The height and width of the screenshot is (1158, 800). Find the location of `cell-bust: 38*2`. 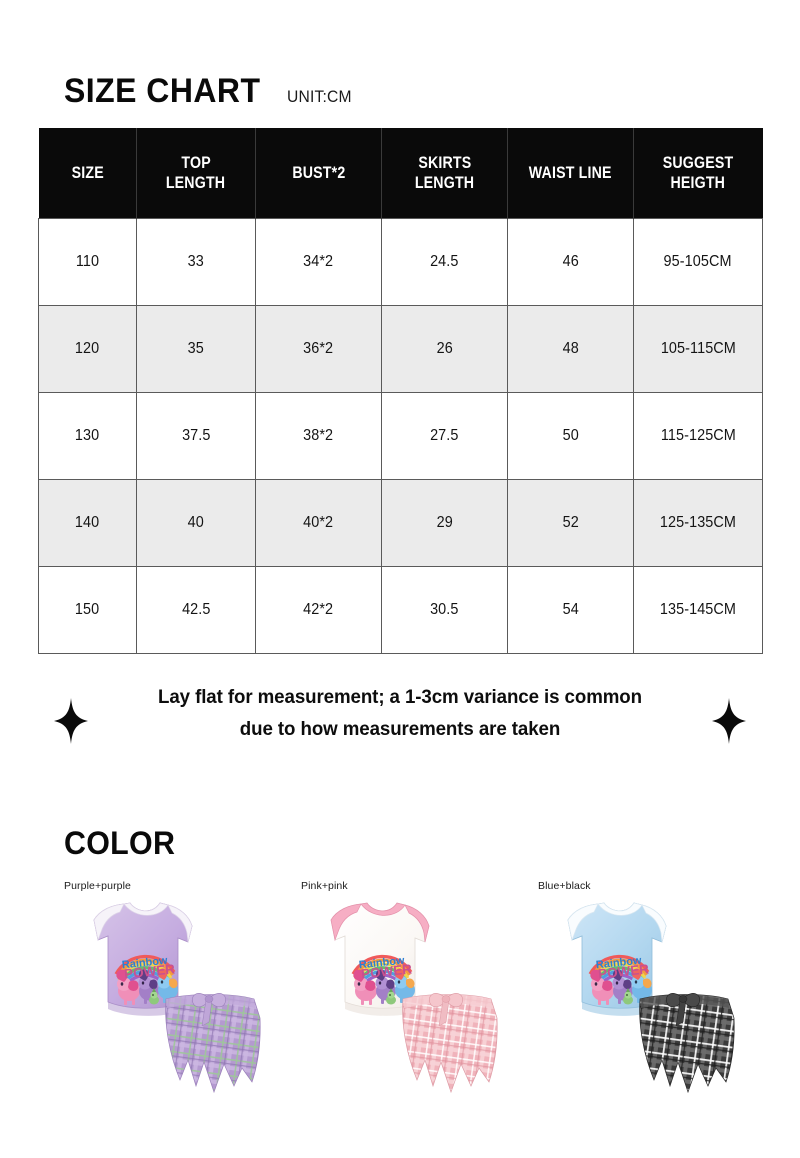

cell-bust: 38*2 is located at coordinates (318, 436).